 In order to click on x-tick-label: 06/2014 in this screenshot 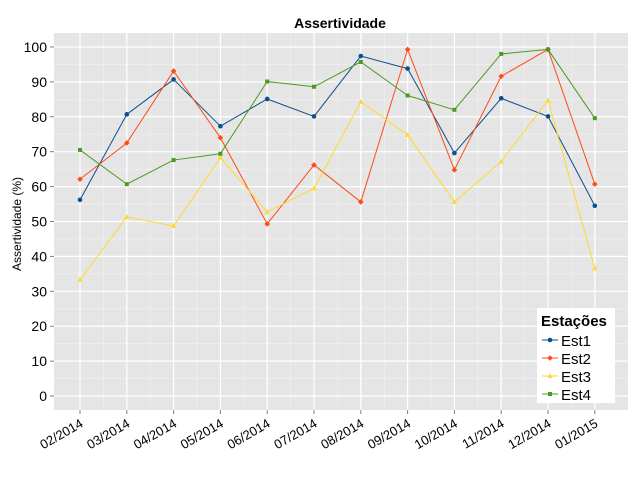, I will do `click(248, 434)`.